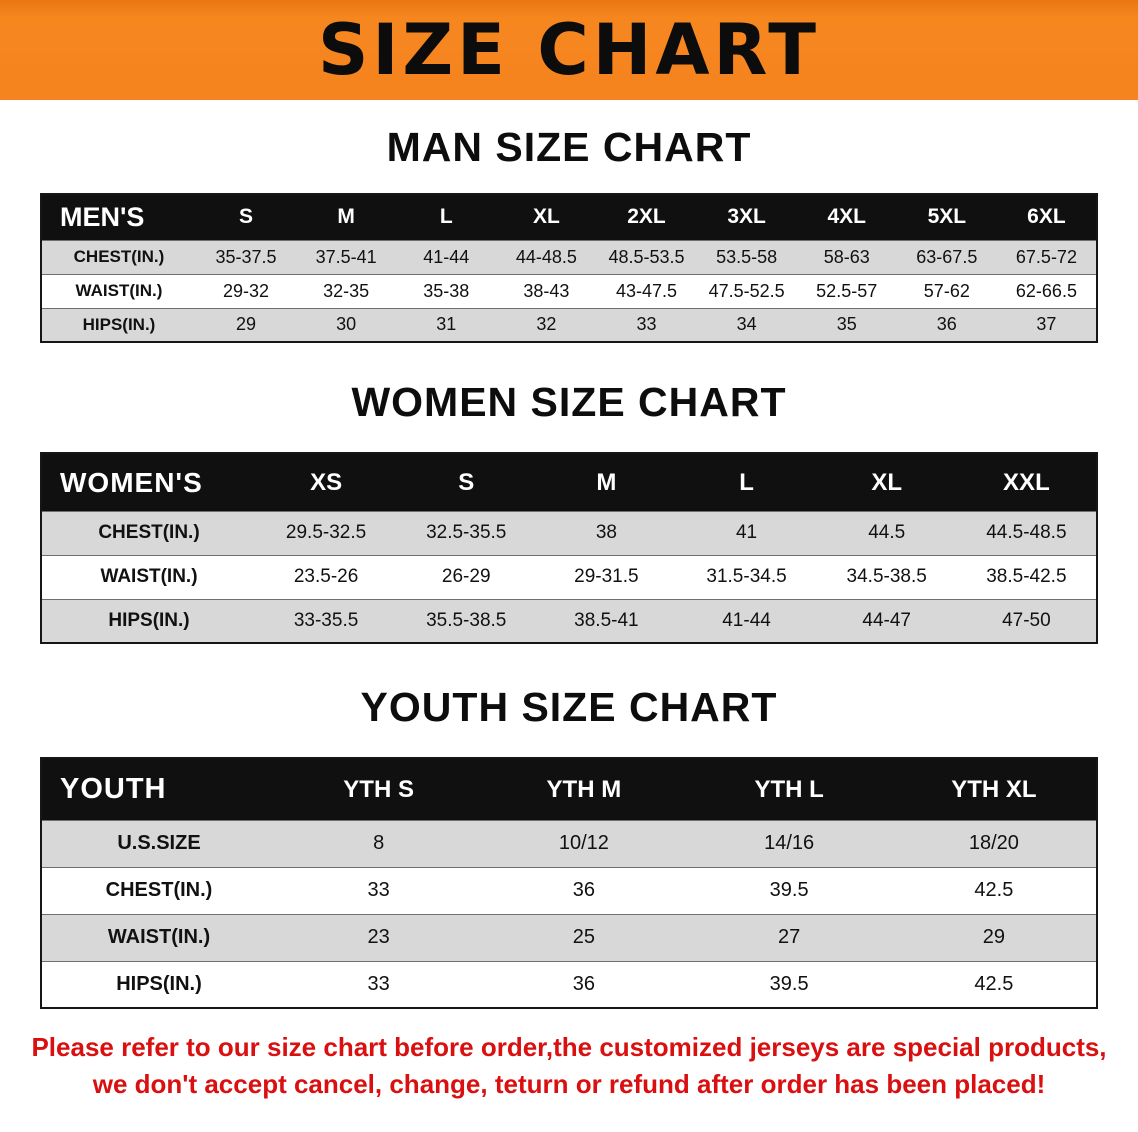 The height and width of the screenshot is (1132, 1138). Describe the element at coordinates (131, 482) in the screenshot. I see `women-corner-label: WOMEN'S` at that location.